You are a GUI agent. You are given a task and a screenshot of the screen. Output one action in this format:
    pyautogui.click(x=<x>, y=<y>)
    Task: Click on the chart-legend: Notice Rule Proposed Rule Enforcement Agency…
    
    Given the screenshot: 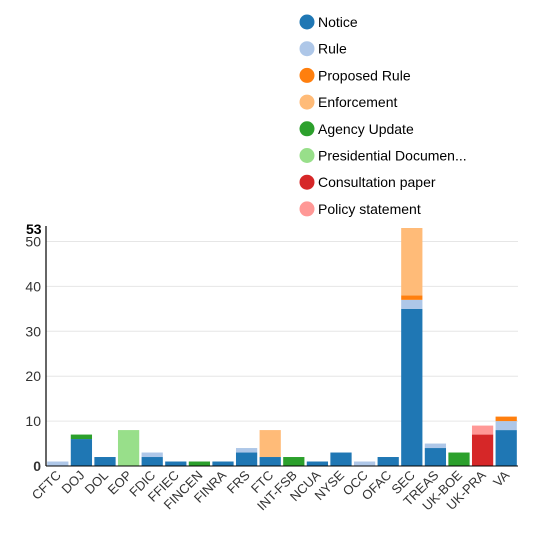 What is the action you would take?
    pyautogui.click(x=383, y=115)
    